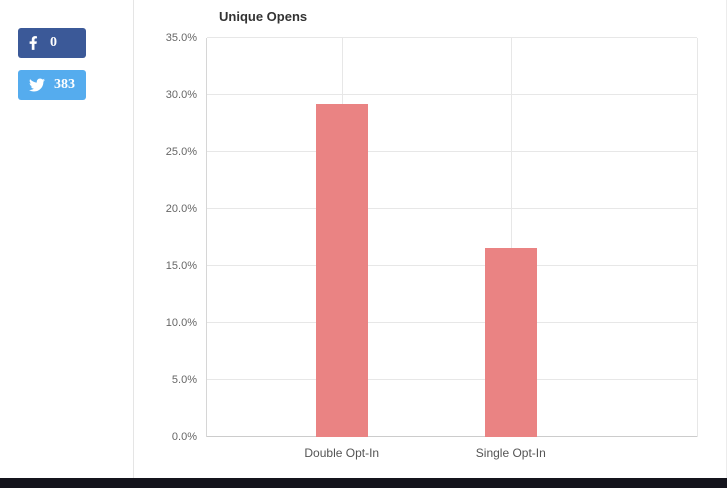 This screenshot has width=727, height=488. What do you see at coordinates (184, 380) in the screenshot?
I see `y-tick-label: 5.0%` at bounding box center [184, 380].